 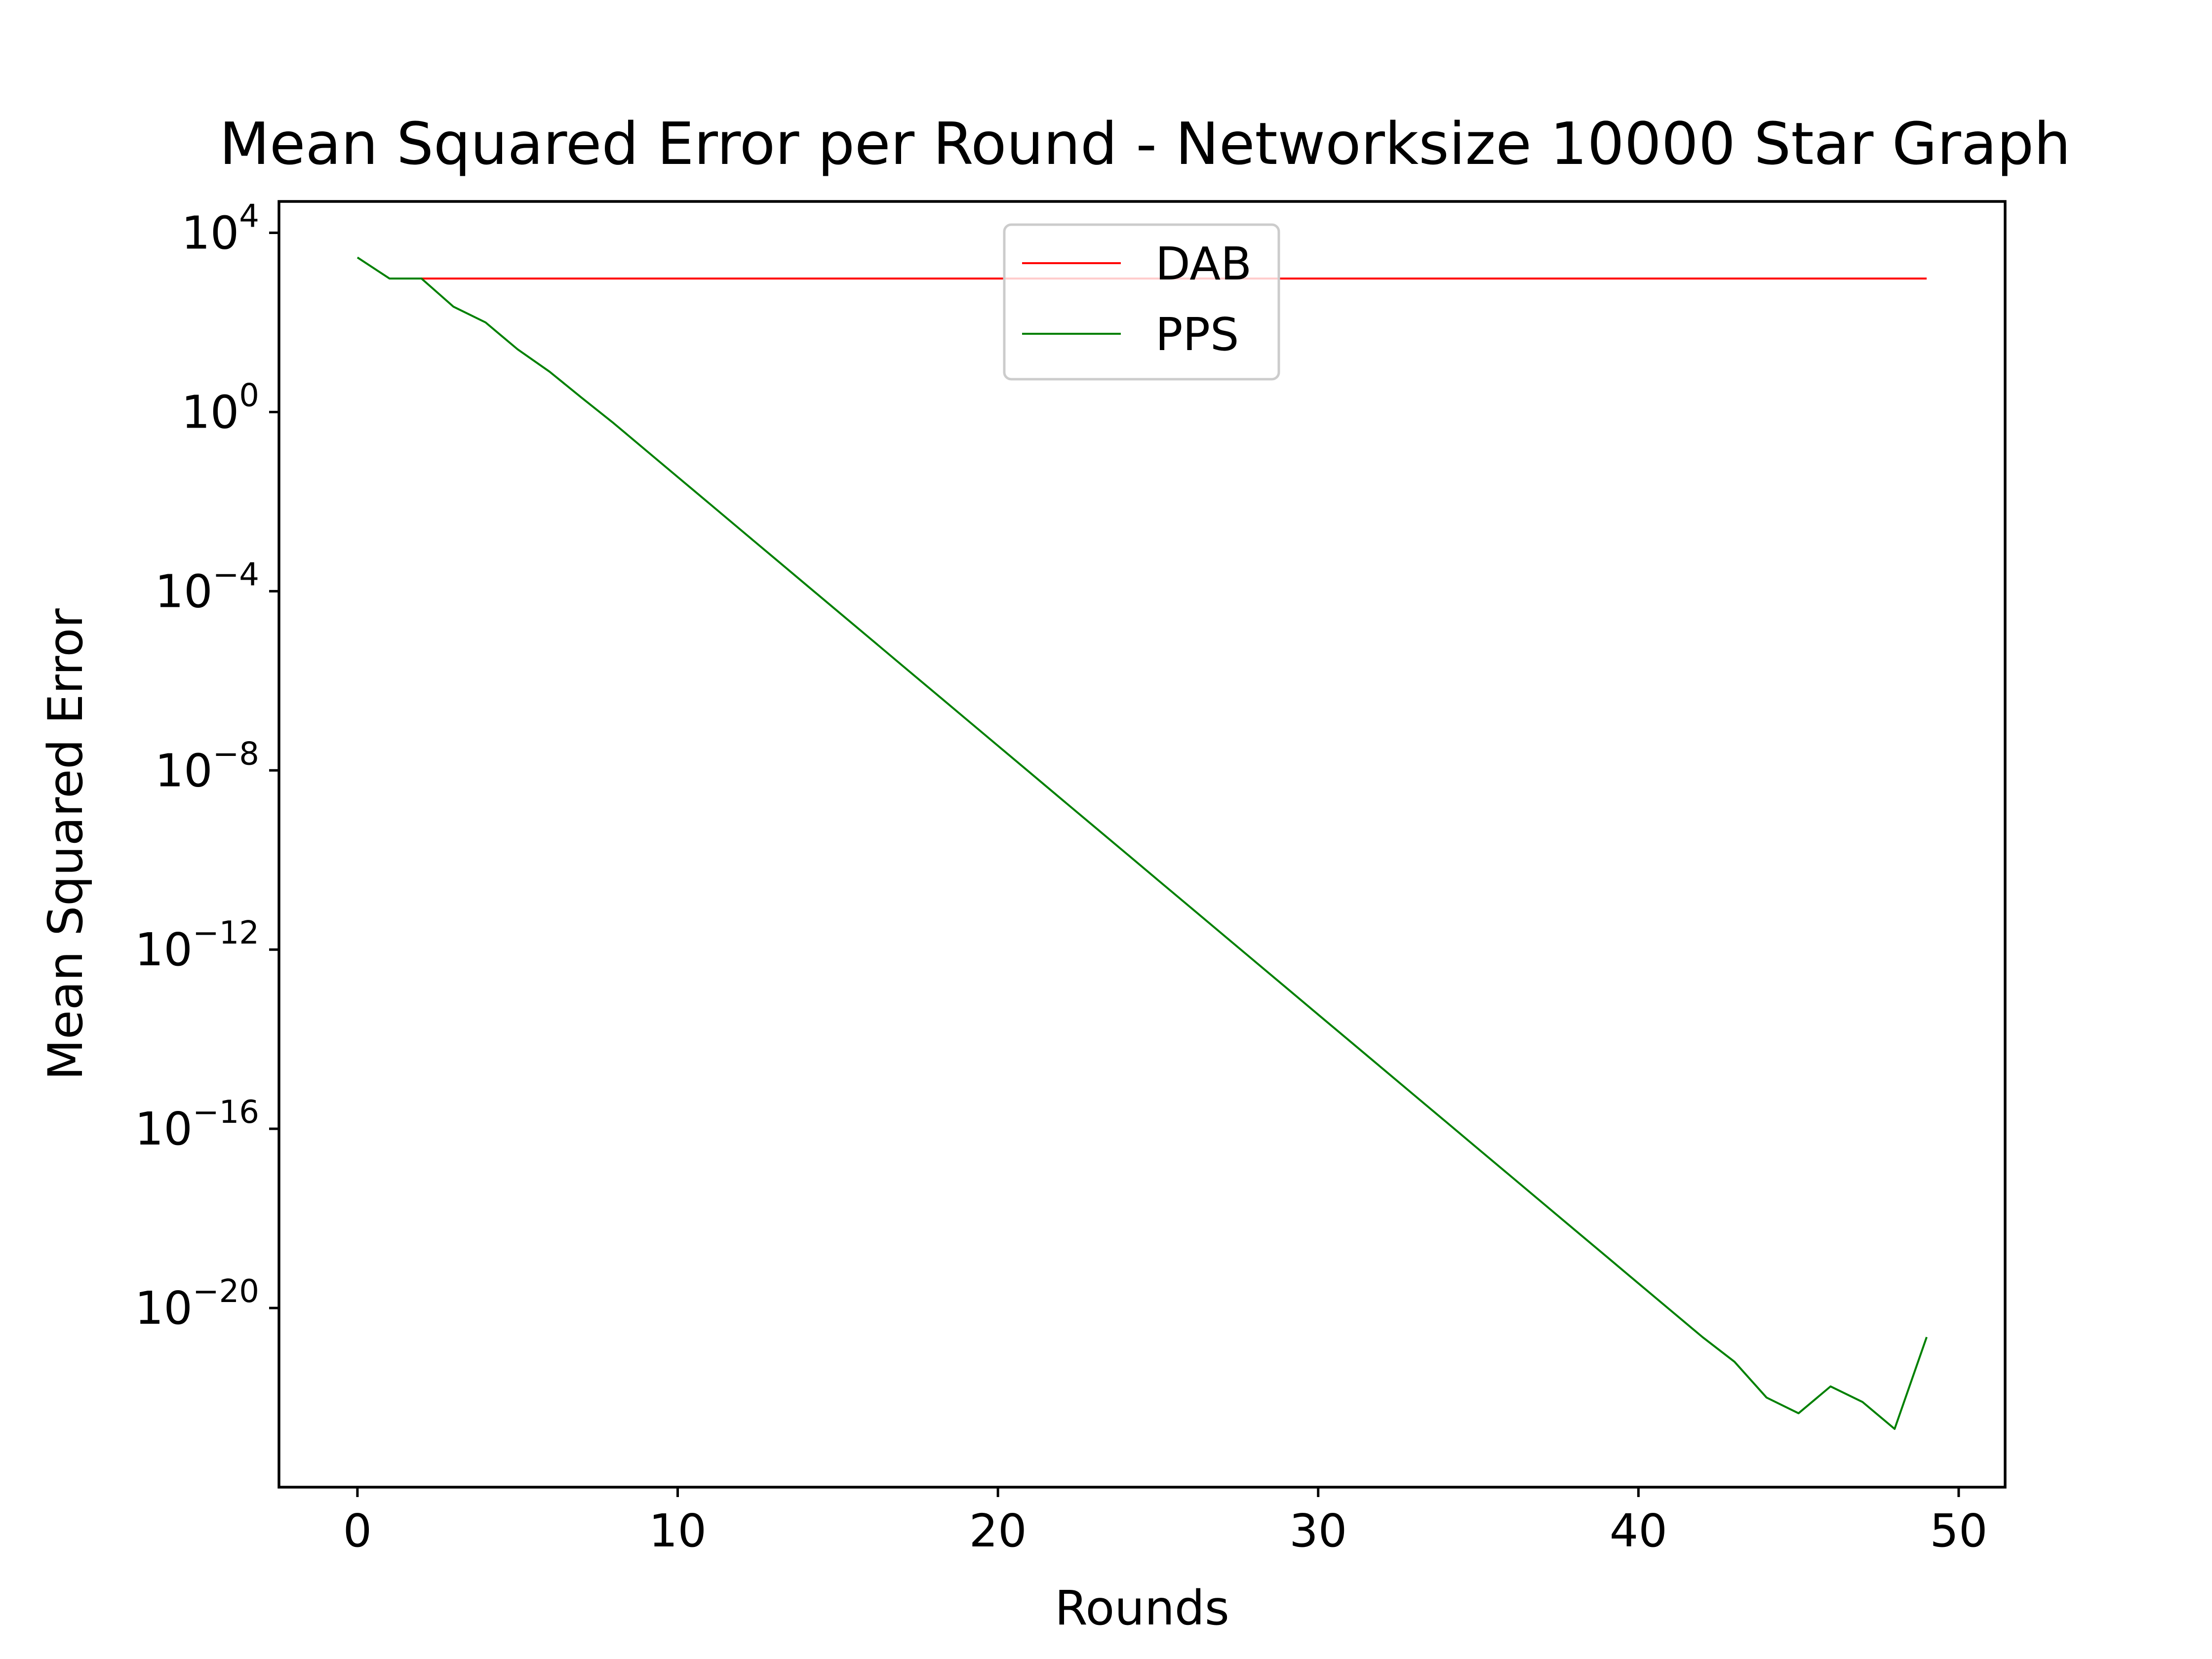 What do you see at coordinates (1165, 1522) in the screenshot?
I see `x-axis: 0 10 20 30 40 50` at bounding box center [1165, 1522].